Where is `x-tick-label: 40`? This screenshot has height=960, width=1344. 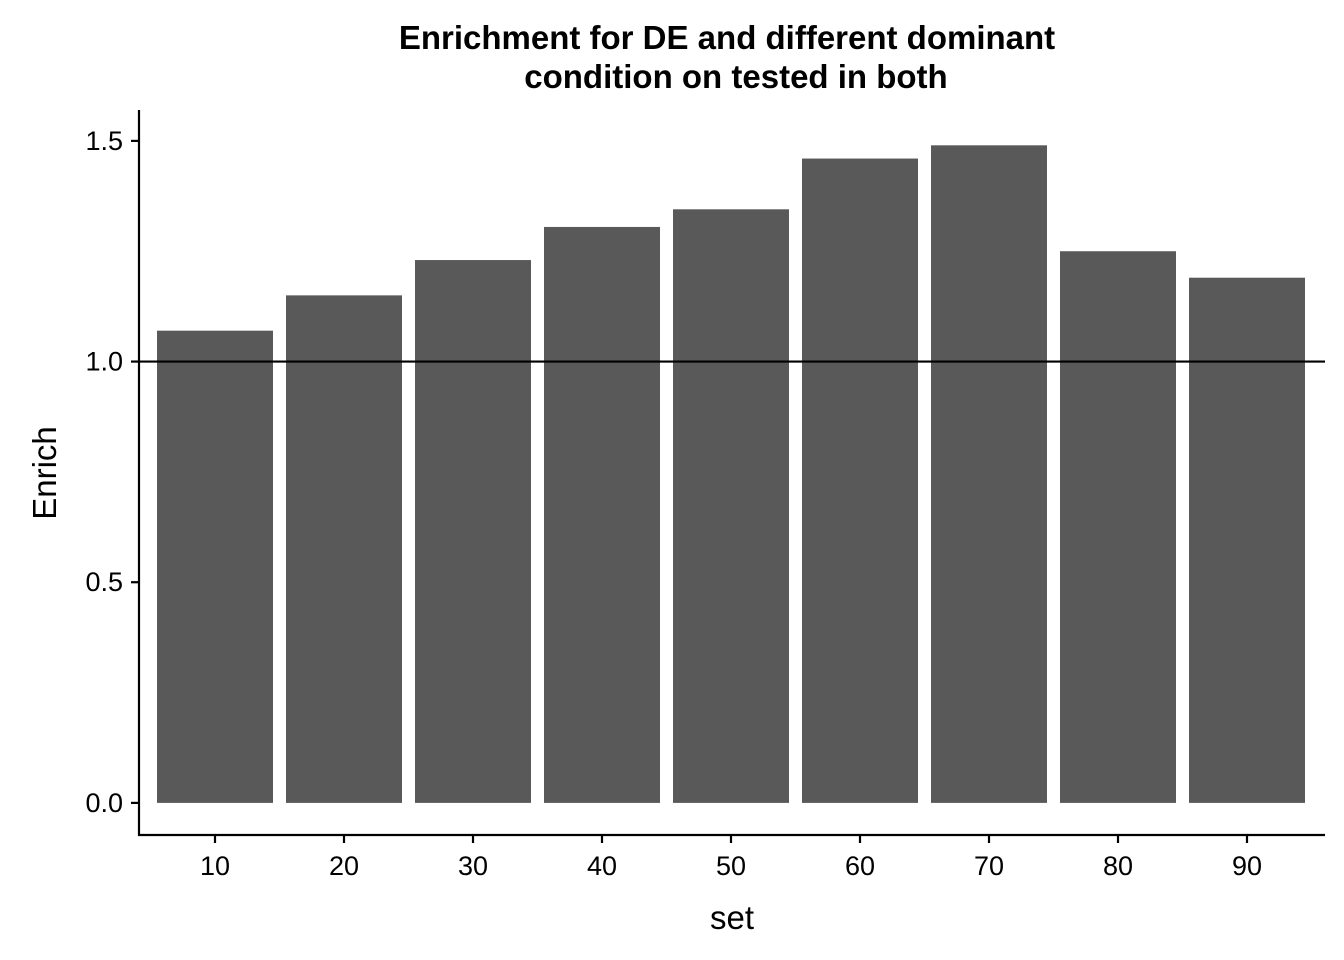
x-tick-label: 40 is located at coordinates (602, 866).